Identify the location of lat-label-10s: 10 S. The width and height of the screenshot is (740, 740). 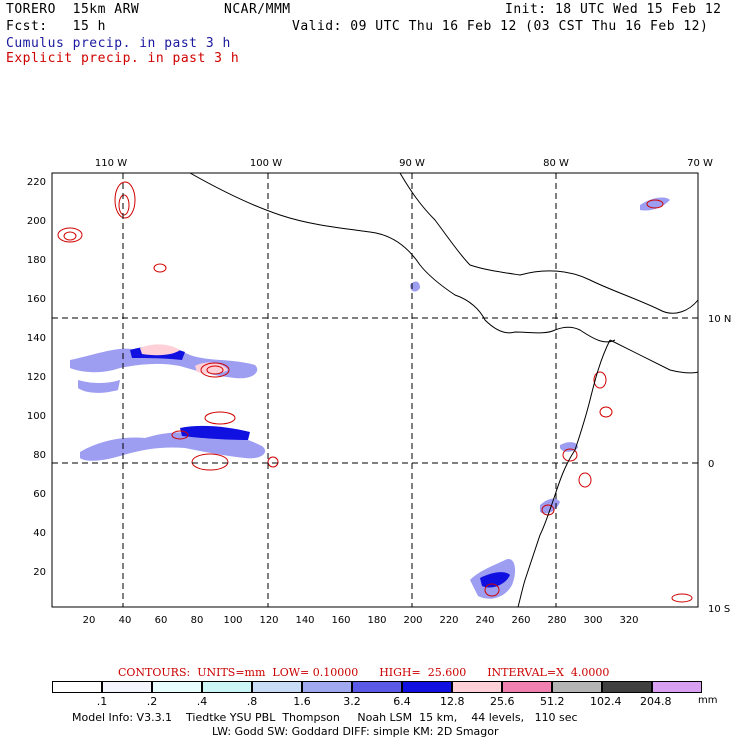
(719, 609).